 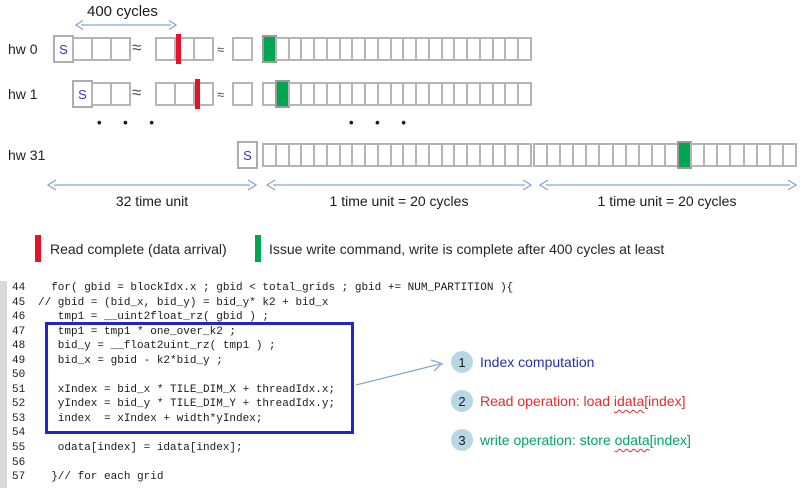 What do you see at coordinates (280, 448) in the screenshot?
I see `code-line: 55 odata[index] = idata[index];` at bounding box center [280, 448].